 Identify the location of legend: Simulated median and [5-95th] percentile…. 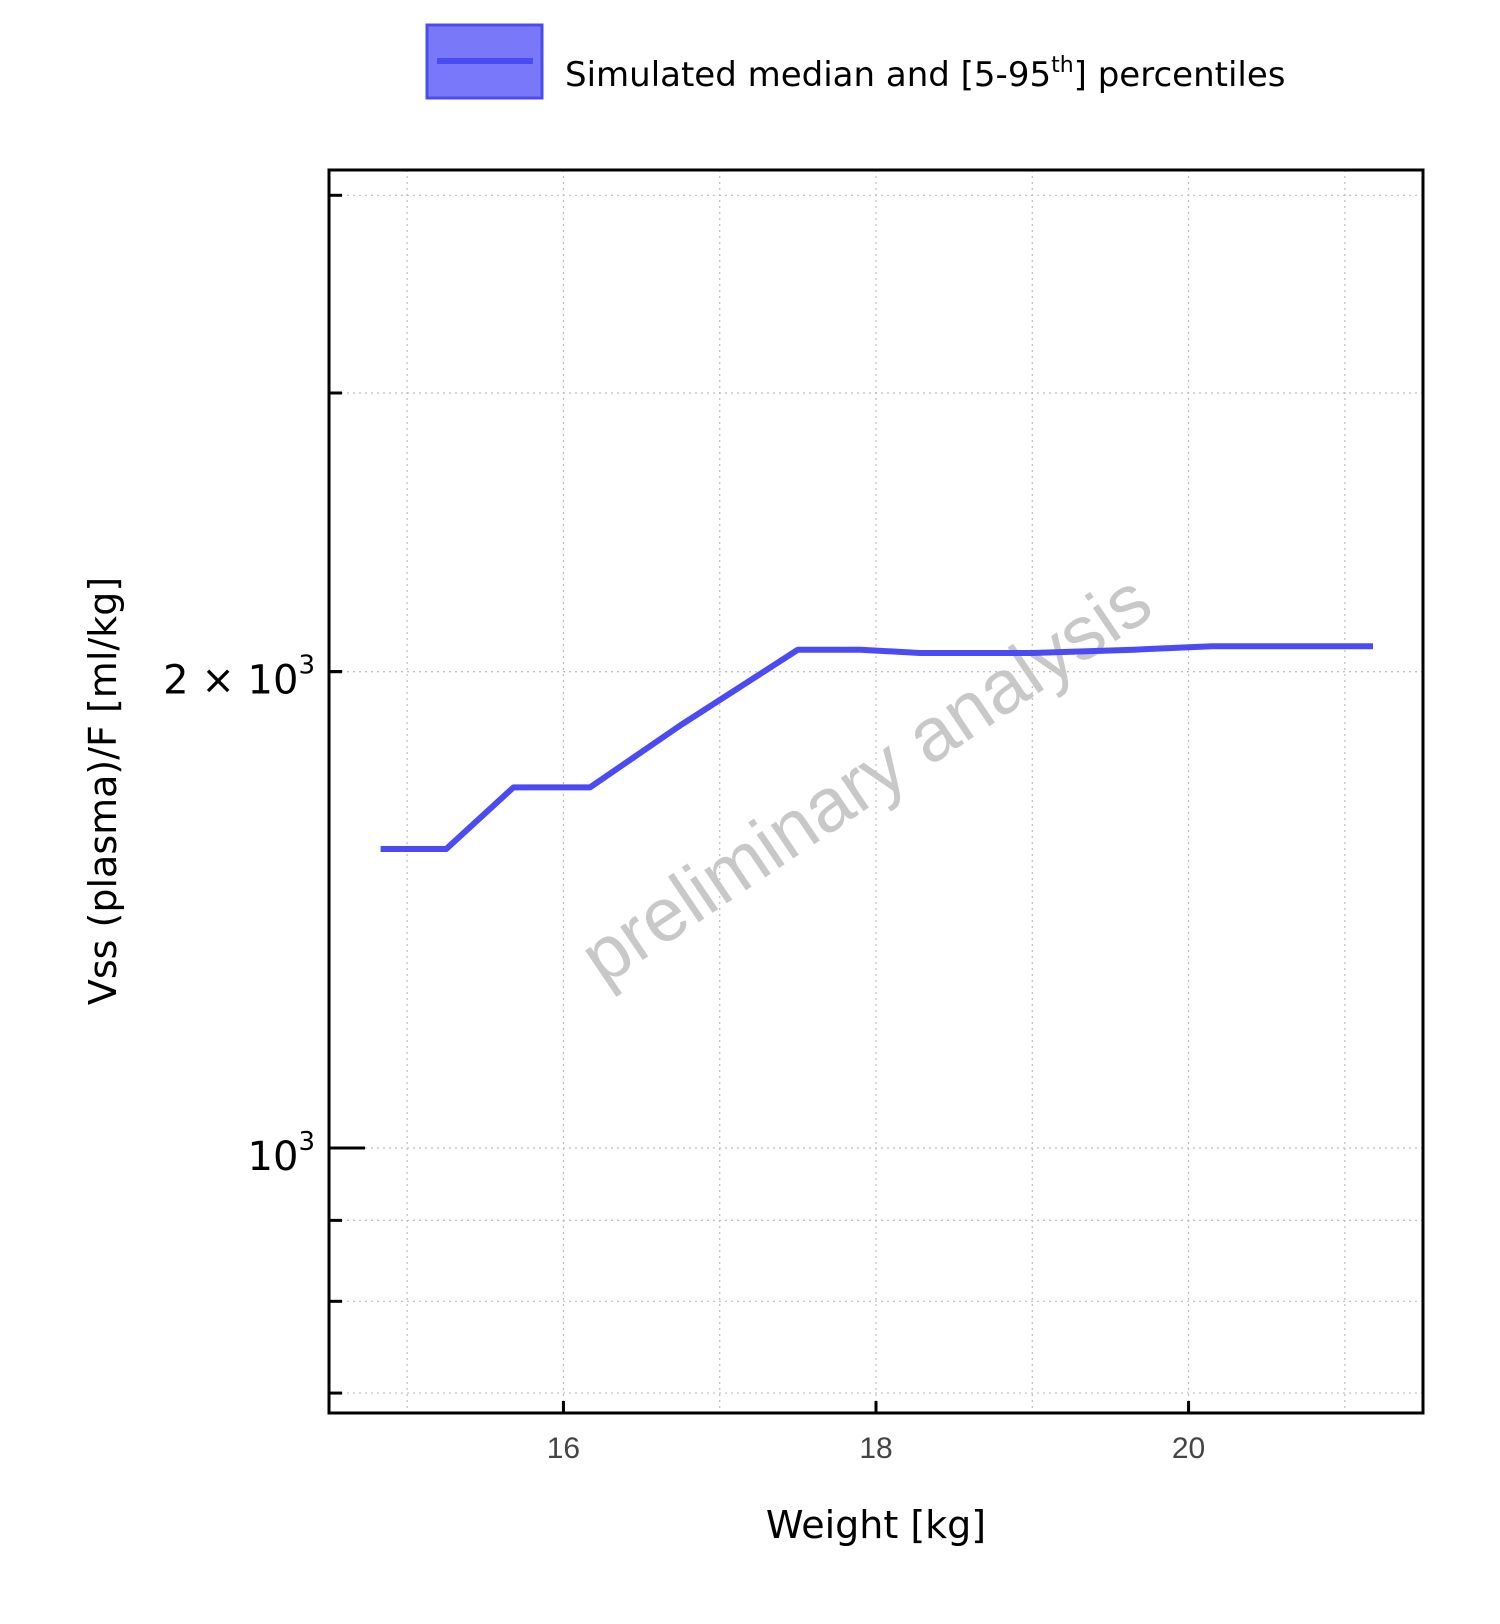
(855, 61).